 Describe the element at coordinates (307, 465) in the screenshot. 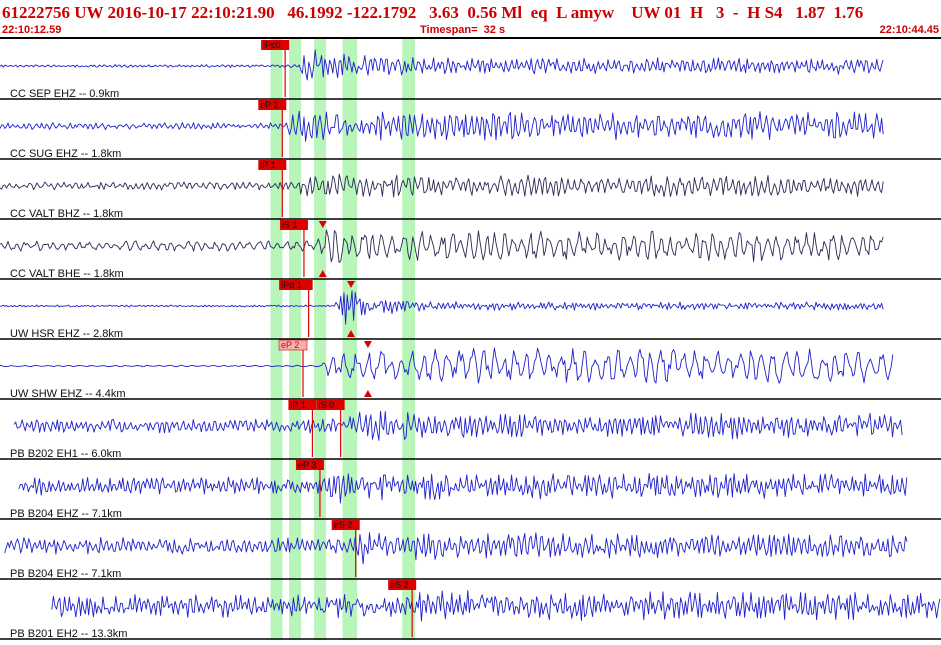

I see `pick-label: eP 3` at that location.